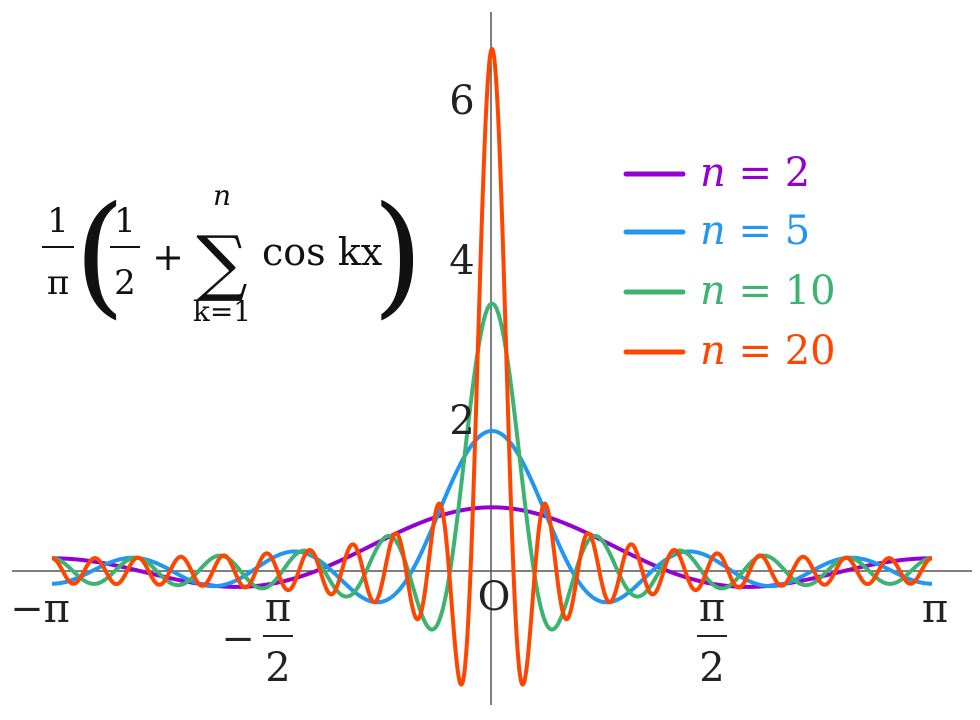  I want to click on y-tick-label-6: 6, so click(461, 101).